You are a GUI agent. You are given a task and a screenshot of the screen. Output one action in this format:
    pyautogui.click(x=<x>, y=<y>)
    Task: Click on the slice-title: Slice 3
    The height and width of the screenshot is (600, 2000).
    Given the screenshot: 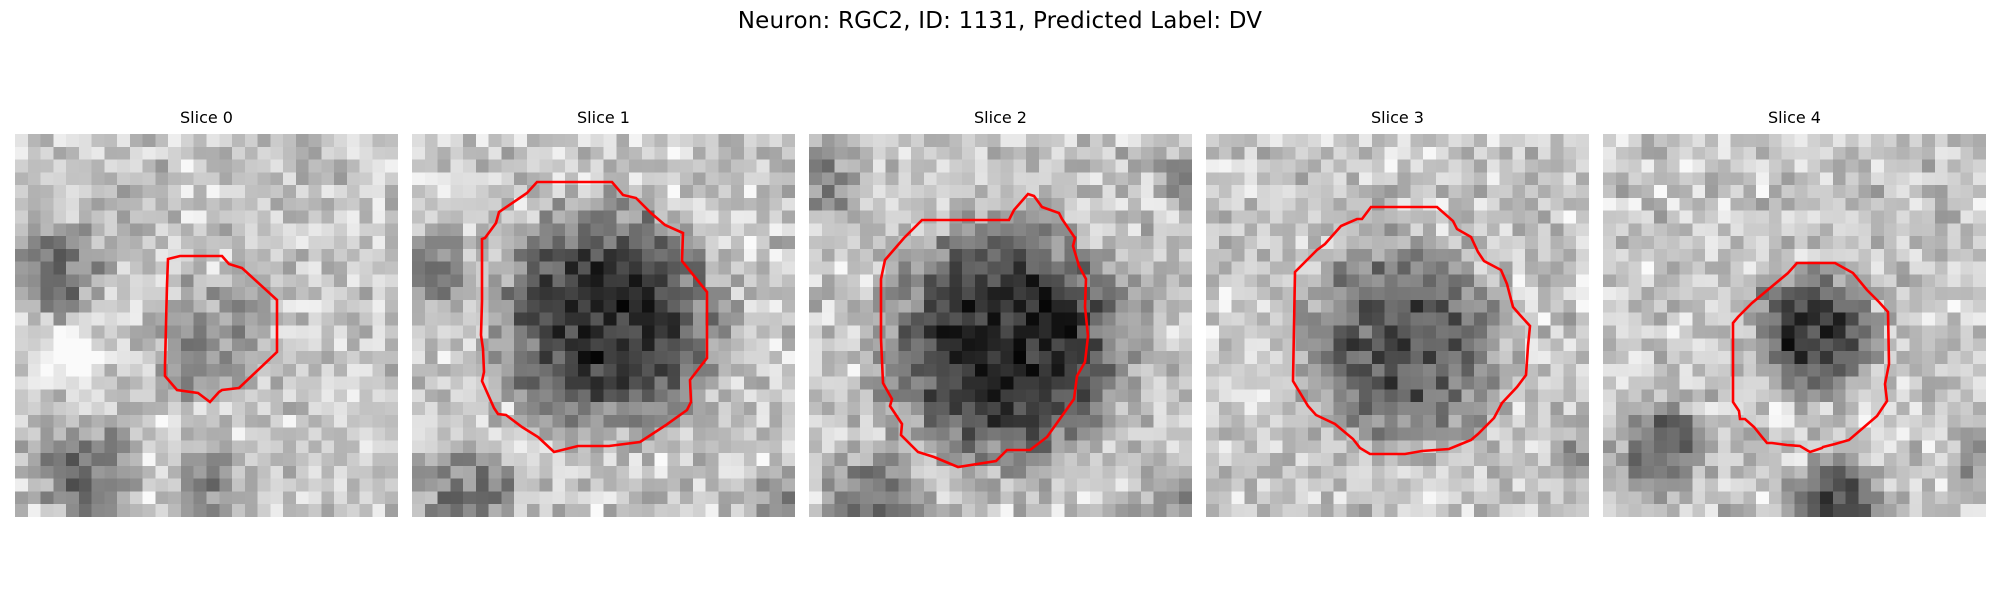 What is the action you would take?
    pyautogui.click(x=1397, y=117)
    